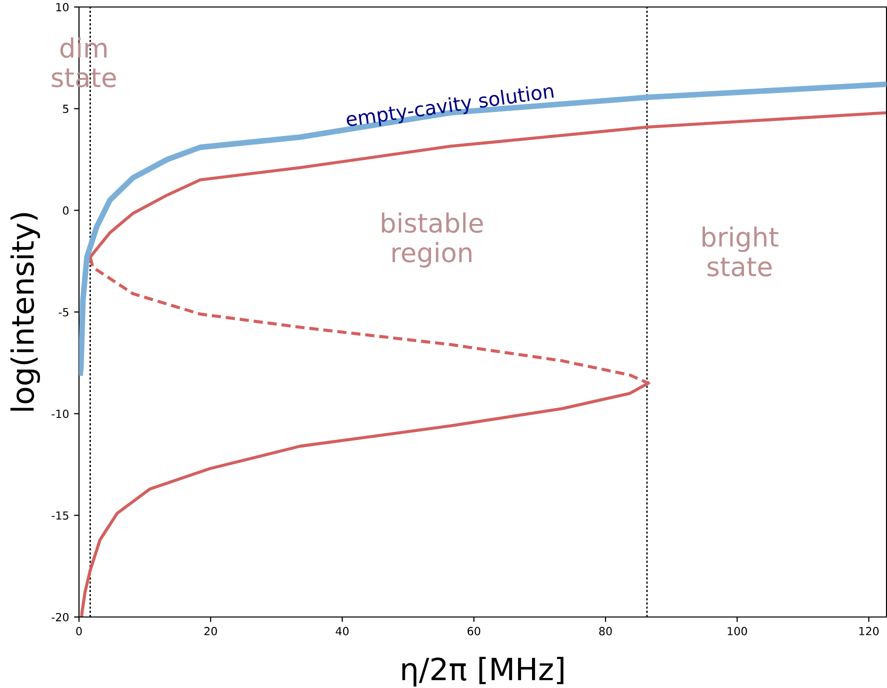  I want to click on y-tick-label: 0, so click(65, 210).